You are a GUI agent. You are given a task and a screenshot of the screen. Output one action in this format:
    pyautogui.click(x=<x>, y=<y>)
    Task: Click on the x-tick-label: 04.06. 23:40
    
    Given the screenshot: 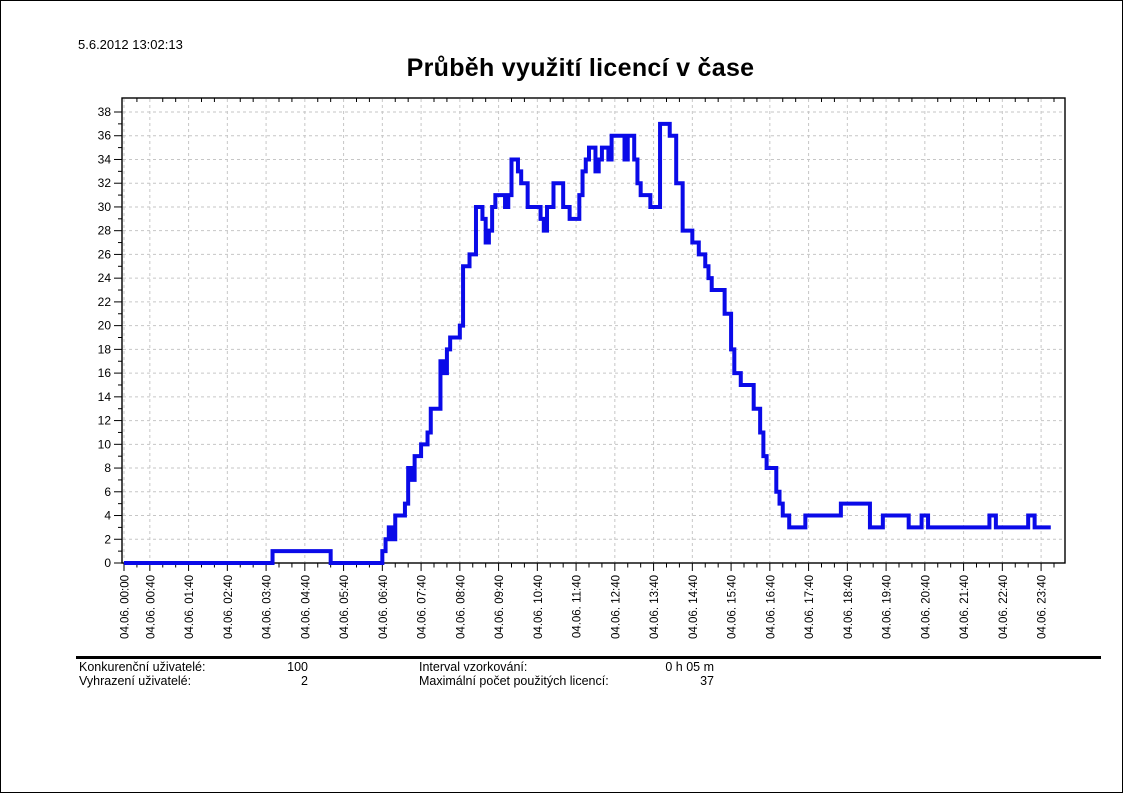 What is the action you would take?
    pyautogui.click(x=1043, y=607)
    